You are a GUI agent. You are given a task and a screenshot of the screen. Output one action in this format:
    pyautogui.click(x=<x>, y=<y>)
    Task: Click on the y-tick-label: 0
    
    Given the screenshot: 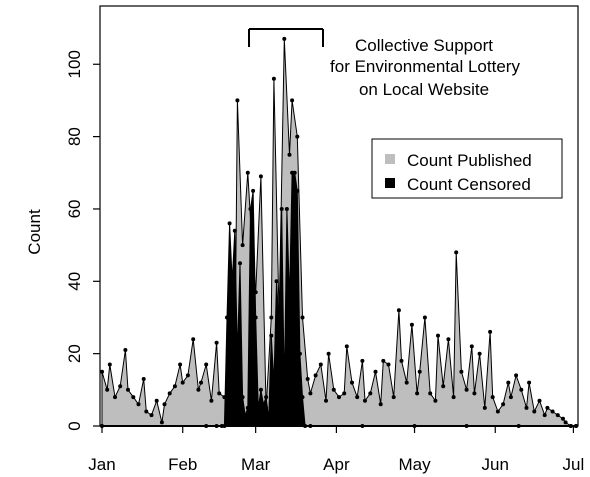 What is the action you would take?
    pyautogui.click(x=74, y=425)
    